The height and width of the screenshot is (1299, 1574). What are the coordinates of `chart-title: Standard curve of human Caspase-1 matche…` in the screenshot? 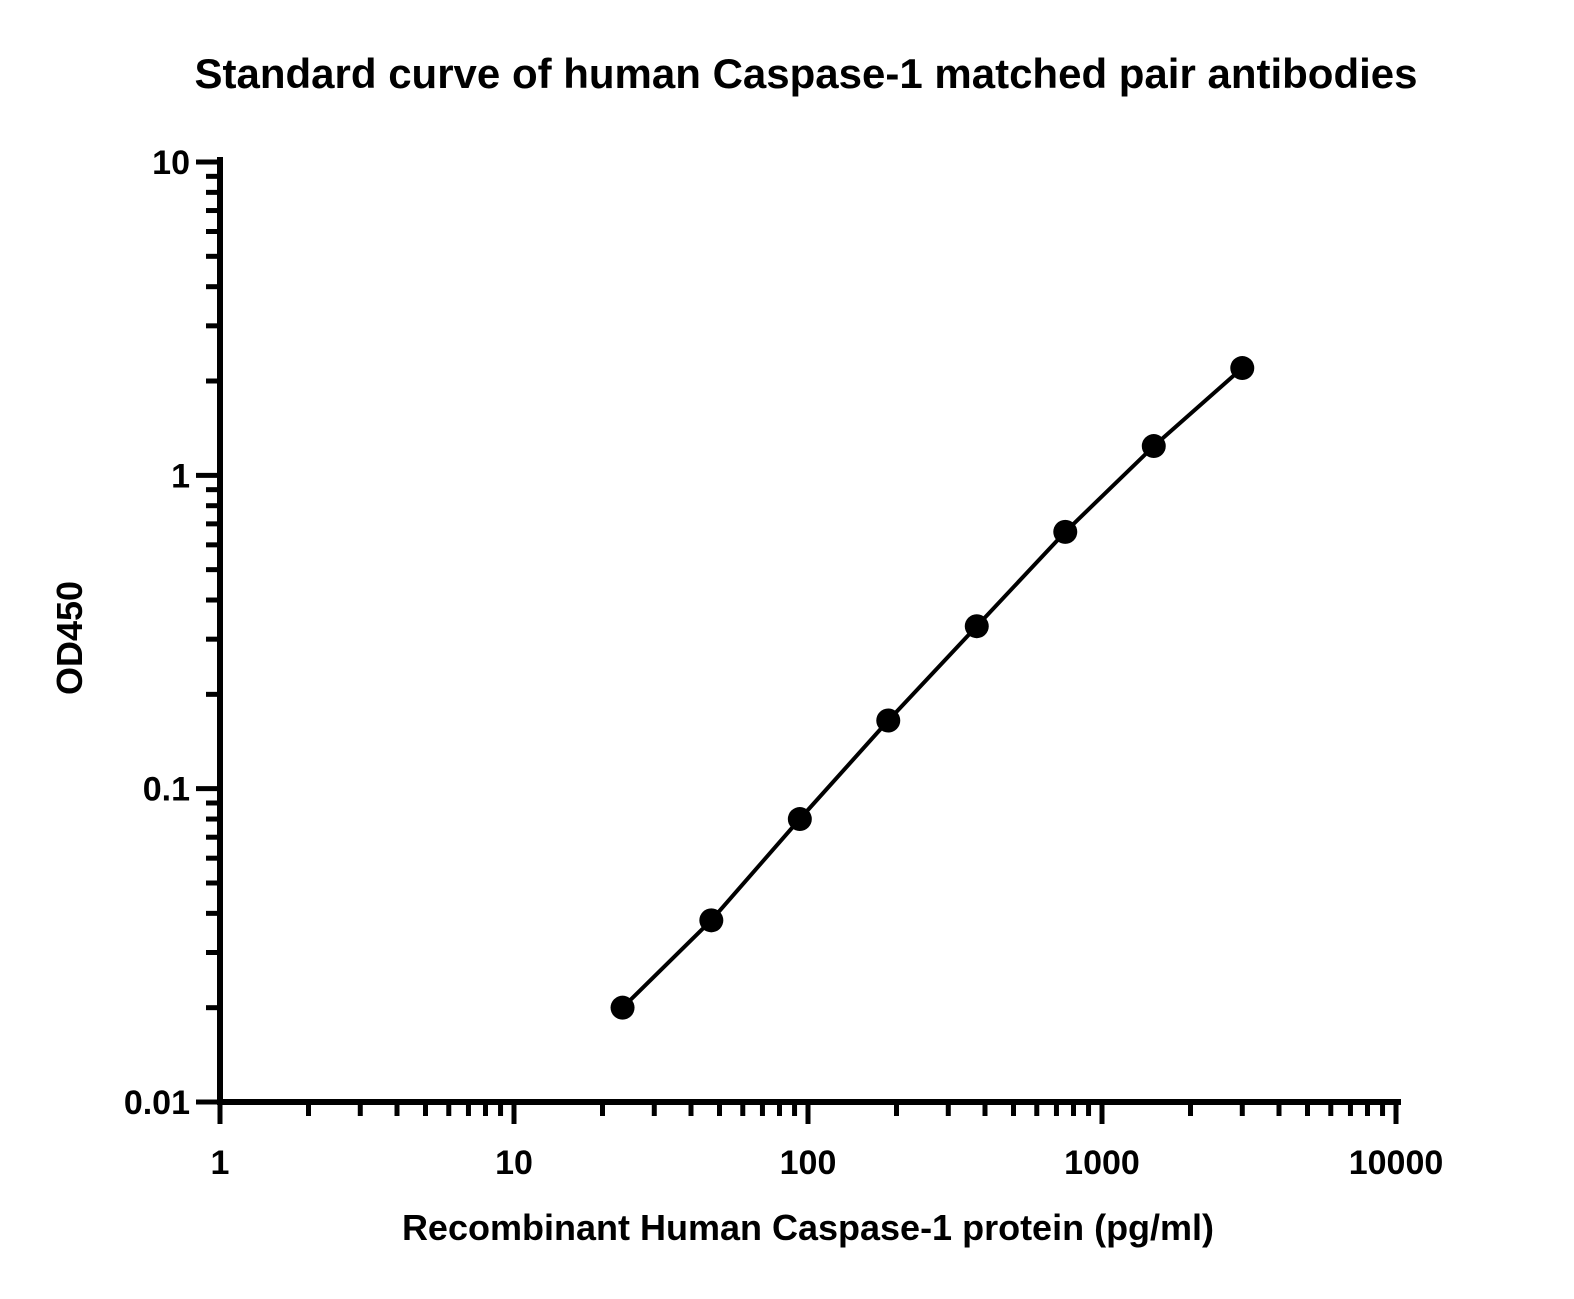 It's located at (806, 73).